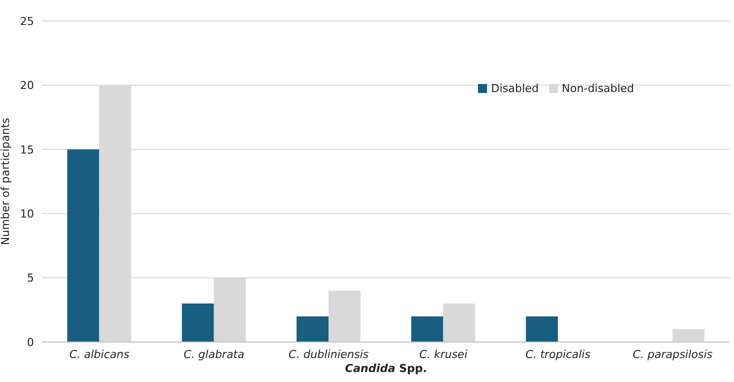 Image resolution: width=734 pixels, height=382 pixels. I want to click on x-tick-label: C. dubliniensis, so click(328, 354).